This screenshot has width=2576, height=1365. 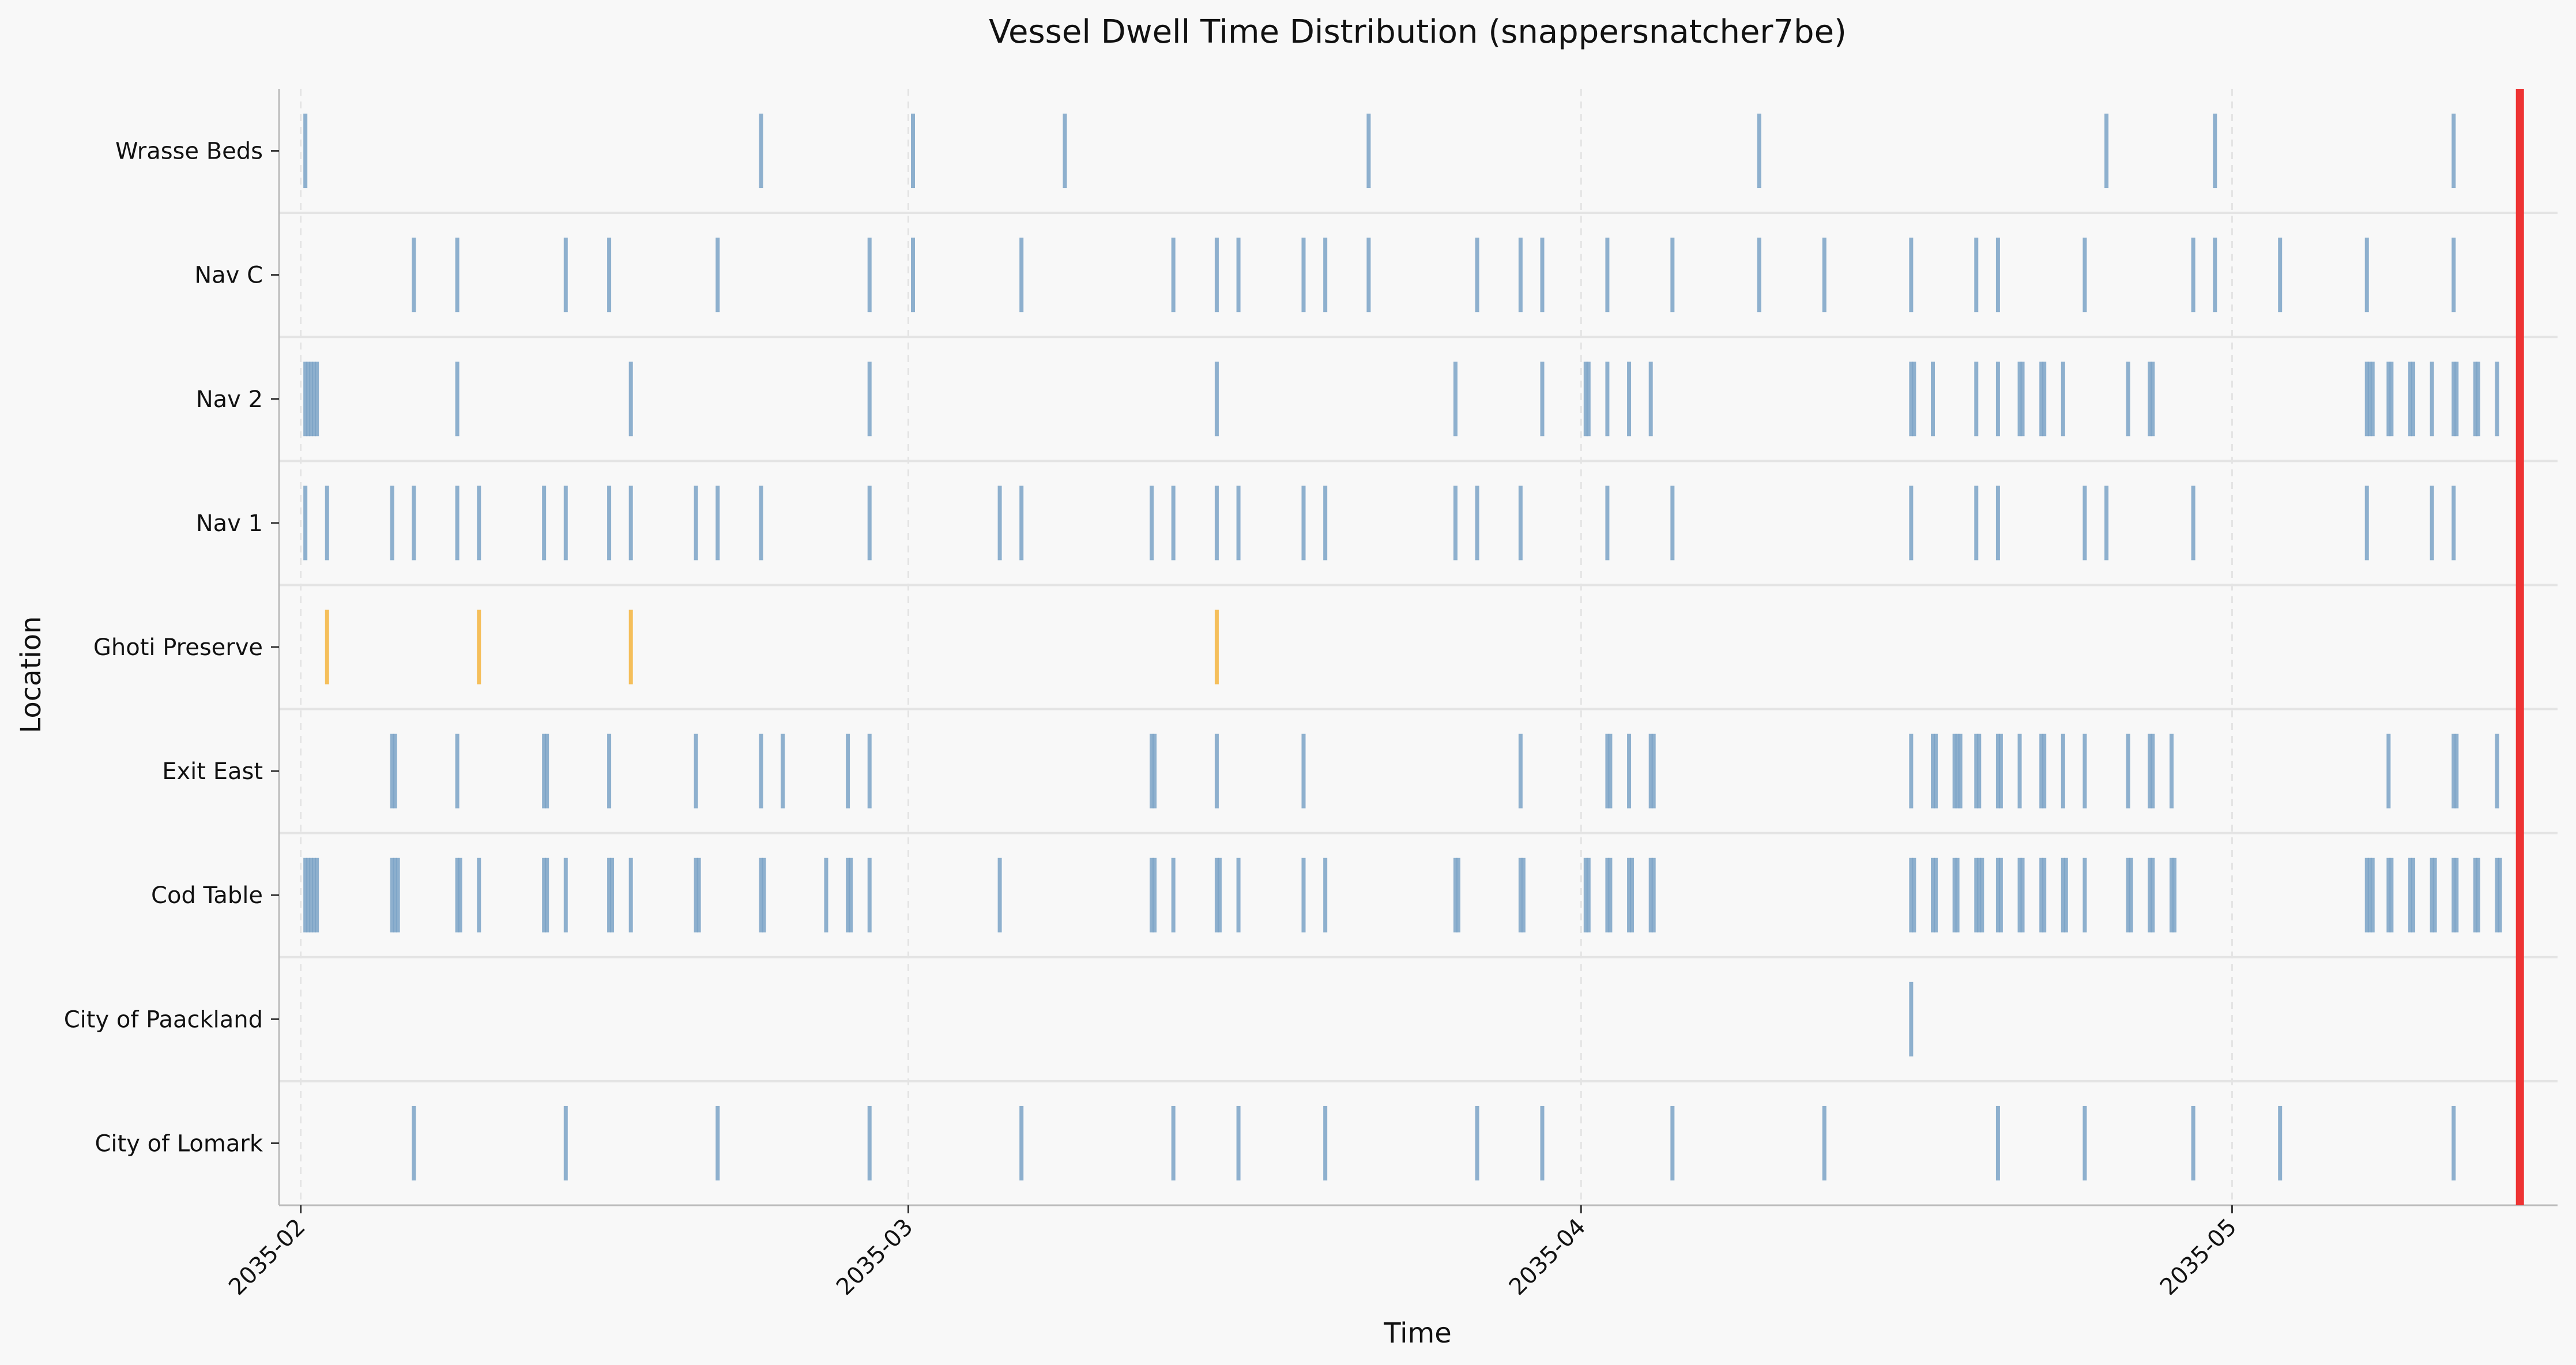 I want to click on x-axis-label: Time, so click(x=1417, y=1333).